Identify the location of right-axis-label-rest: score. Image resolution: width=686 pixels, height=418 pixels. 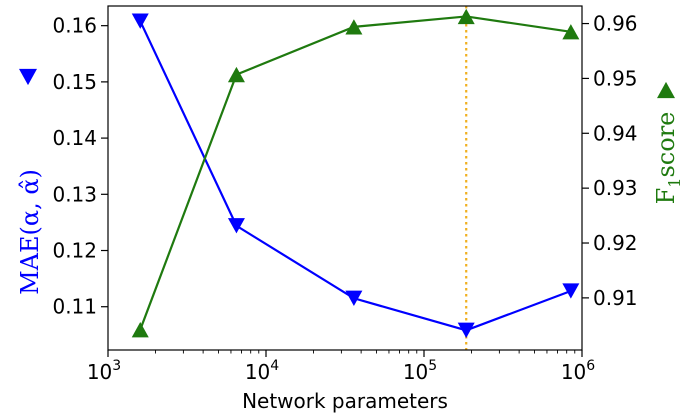
(666, 145).